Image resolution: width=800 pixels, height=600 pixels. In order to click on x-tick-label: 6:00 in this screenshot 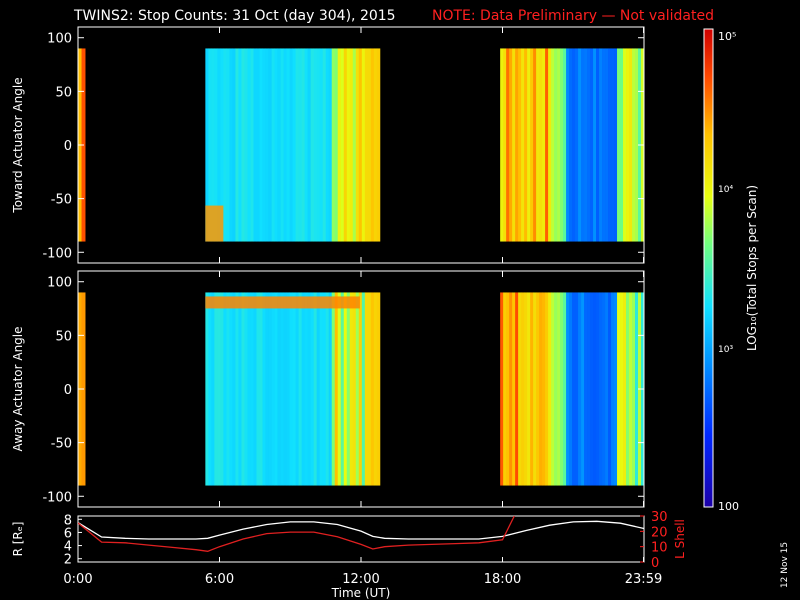, I will do `click(219, 579)`.